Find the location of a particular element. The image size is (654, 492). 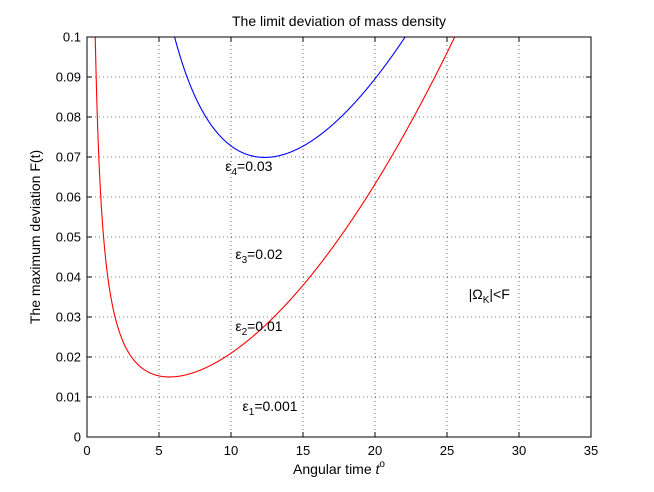

x-tick-label: 10 is located at coordinates (231, 450).